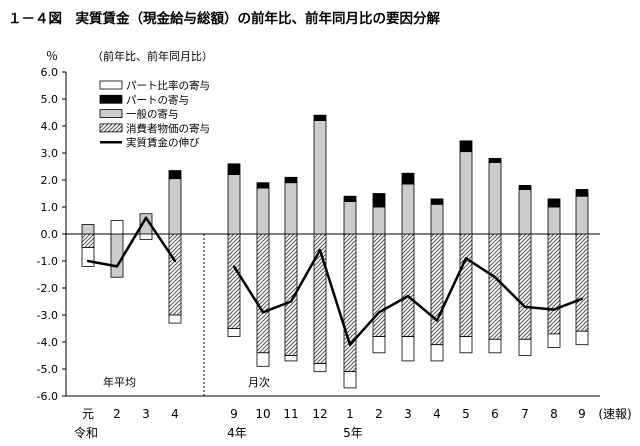 The width and height of the screenshot is (640, 446). Describe the element at coordinates (47, 261) in the screenshot. I see `y-tick-label: -1.0` at that location.